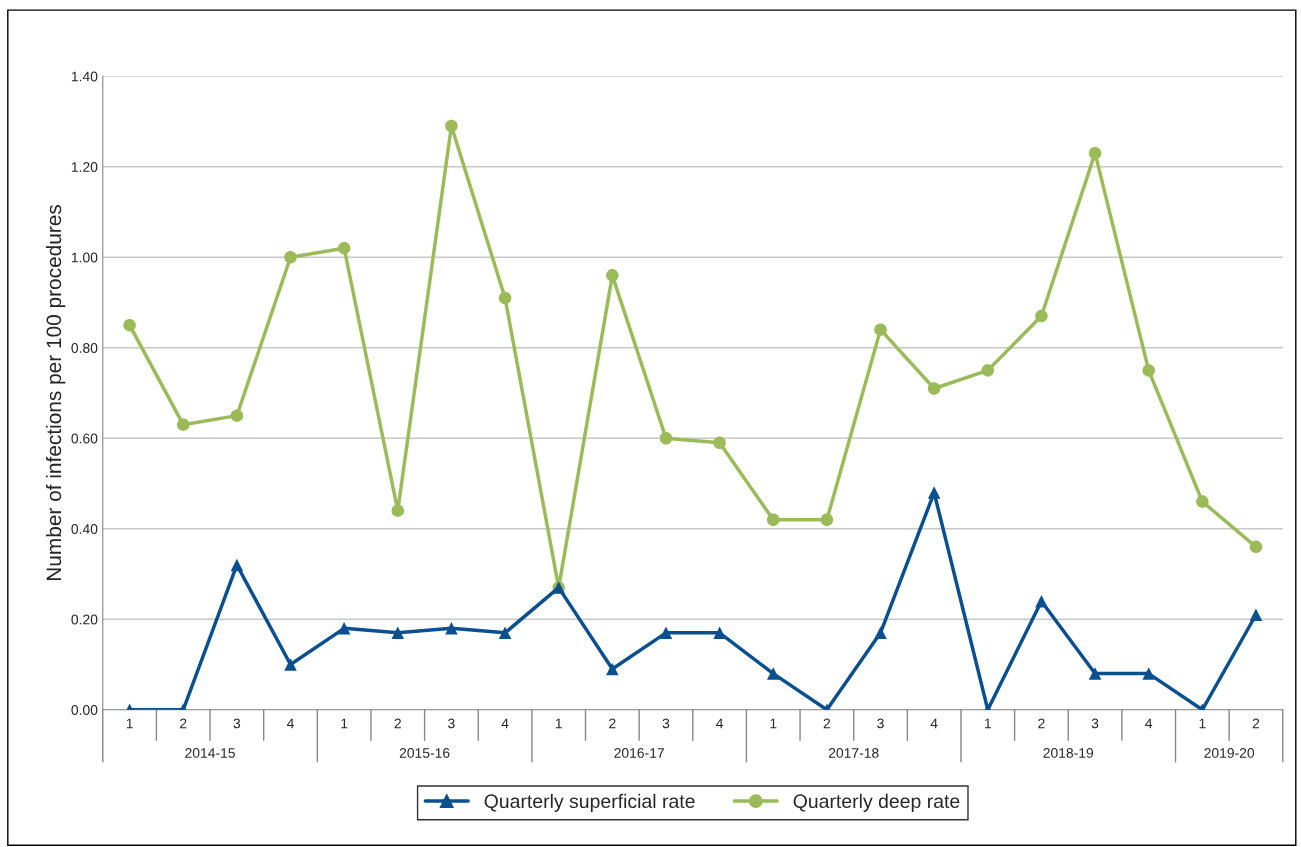  I want to click on y-tick-label: 0.80, so click(84, 348).